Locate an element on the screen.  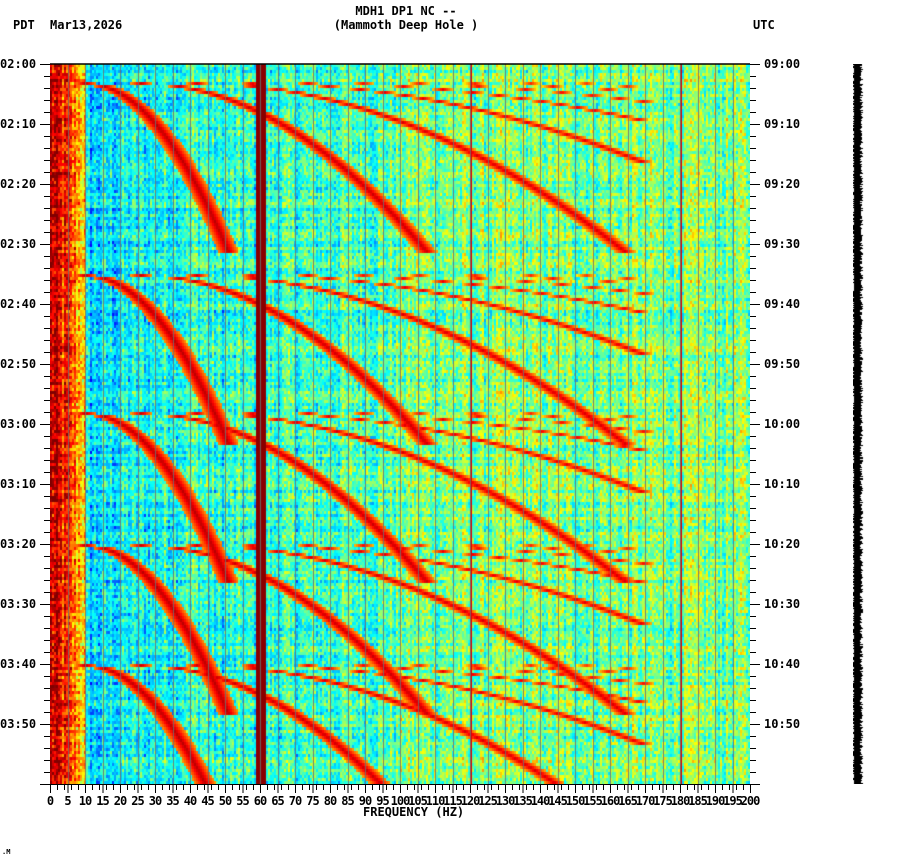
x-tick-label: 35 is located at coordinates (172, 801).